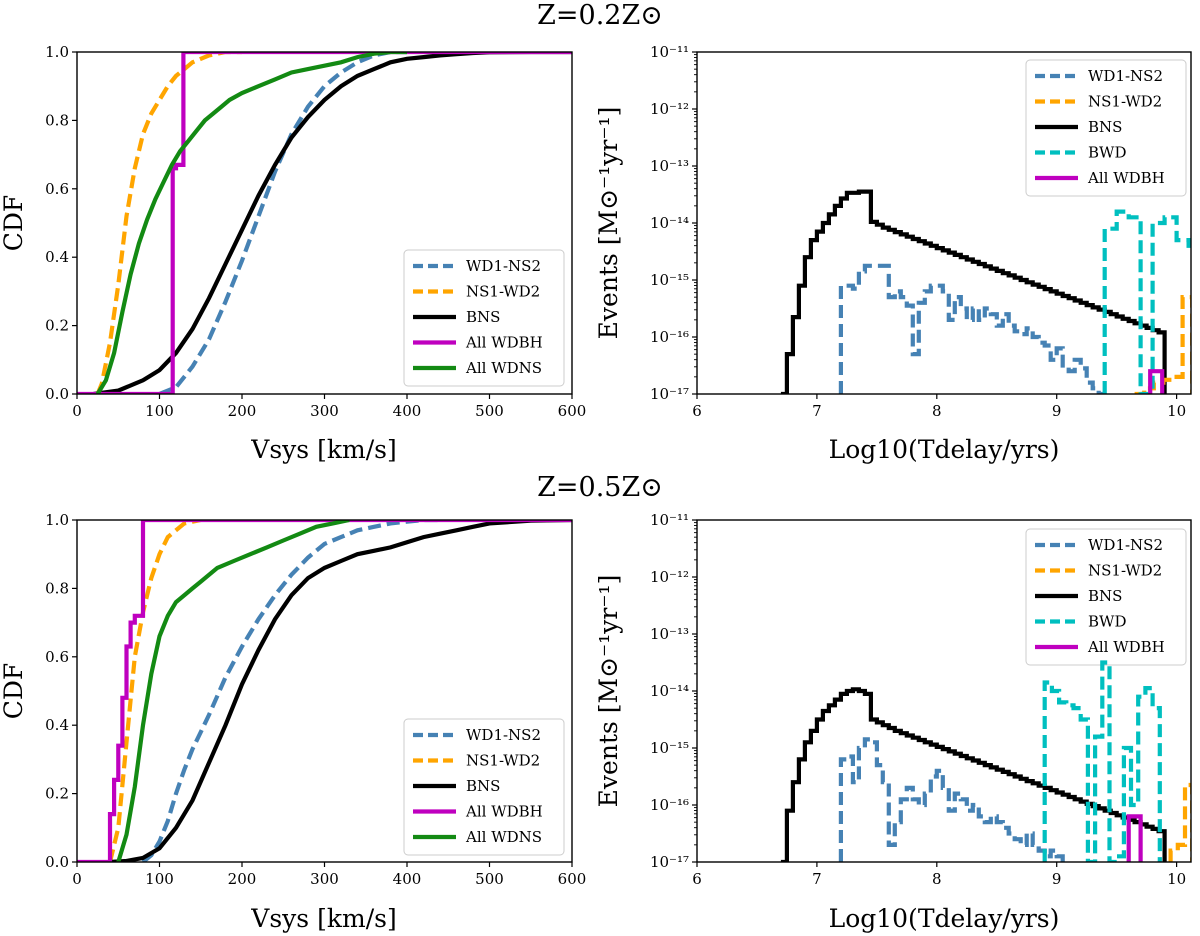  Describe the element at coordinates (324, 411) in the screenshot. I see `xtick-label-cdf-top-3: 300` at that location.